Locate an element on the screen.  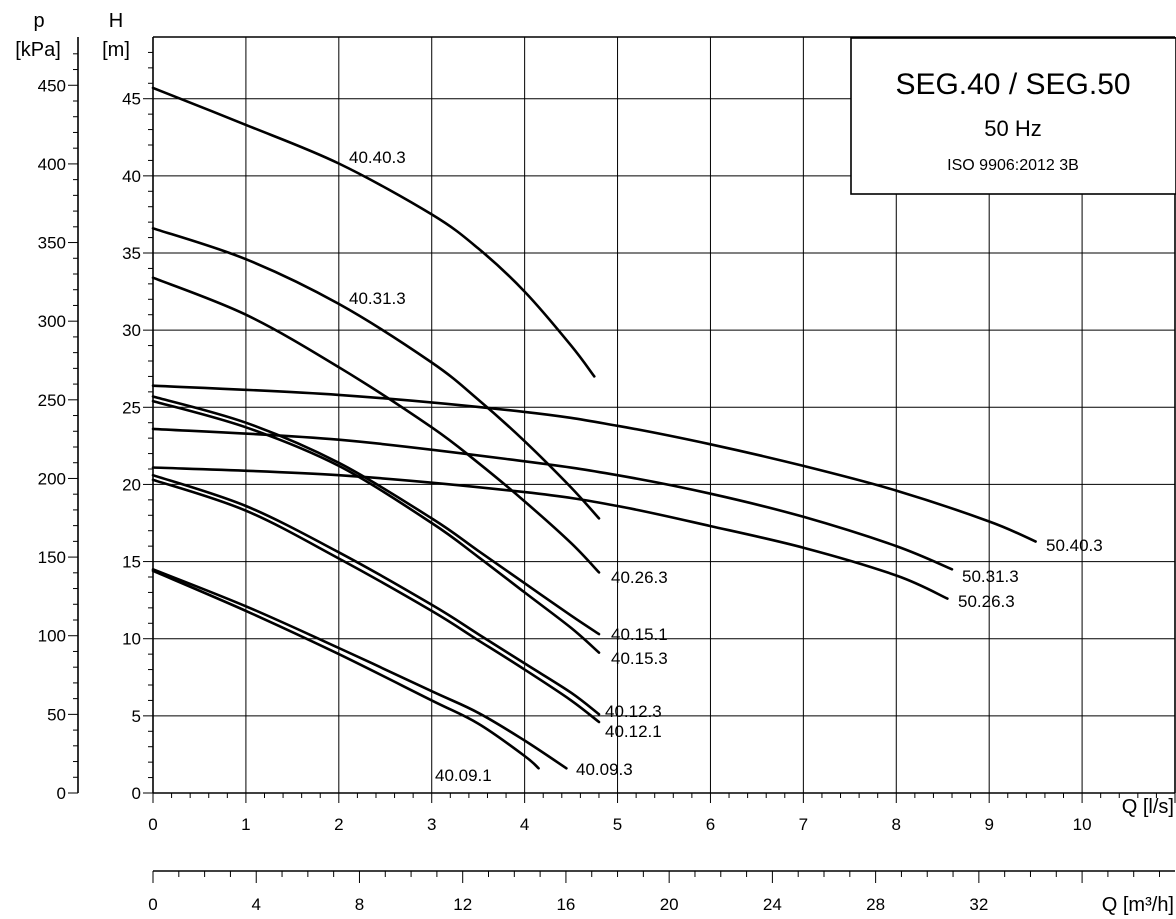
curve-label-50.26.3: 50.26.3 is located at coordinates (986, 601).